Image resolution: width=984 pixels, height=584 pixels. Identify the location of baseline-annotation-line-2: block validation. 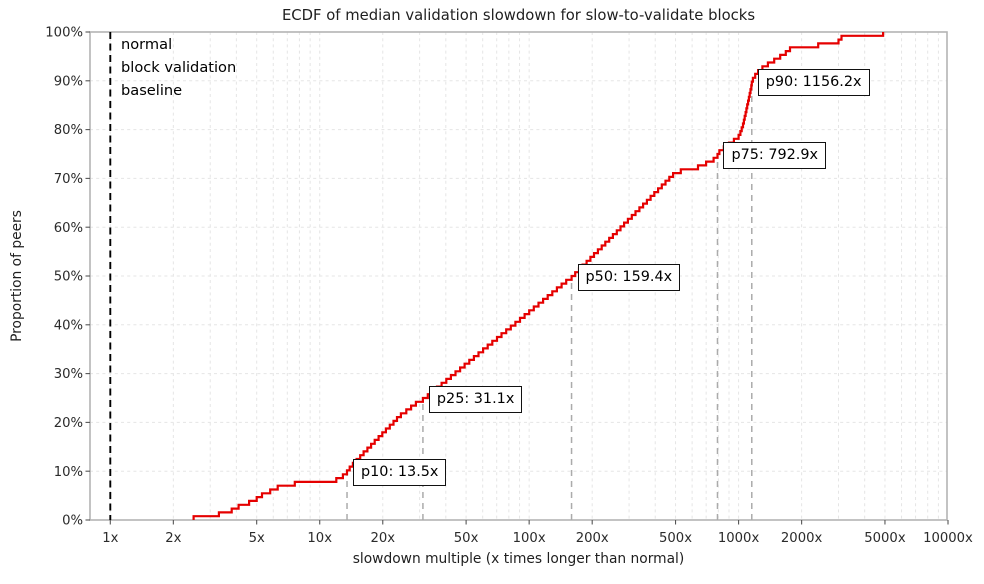
(179, 67).